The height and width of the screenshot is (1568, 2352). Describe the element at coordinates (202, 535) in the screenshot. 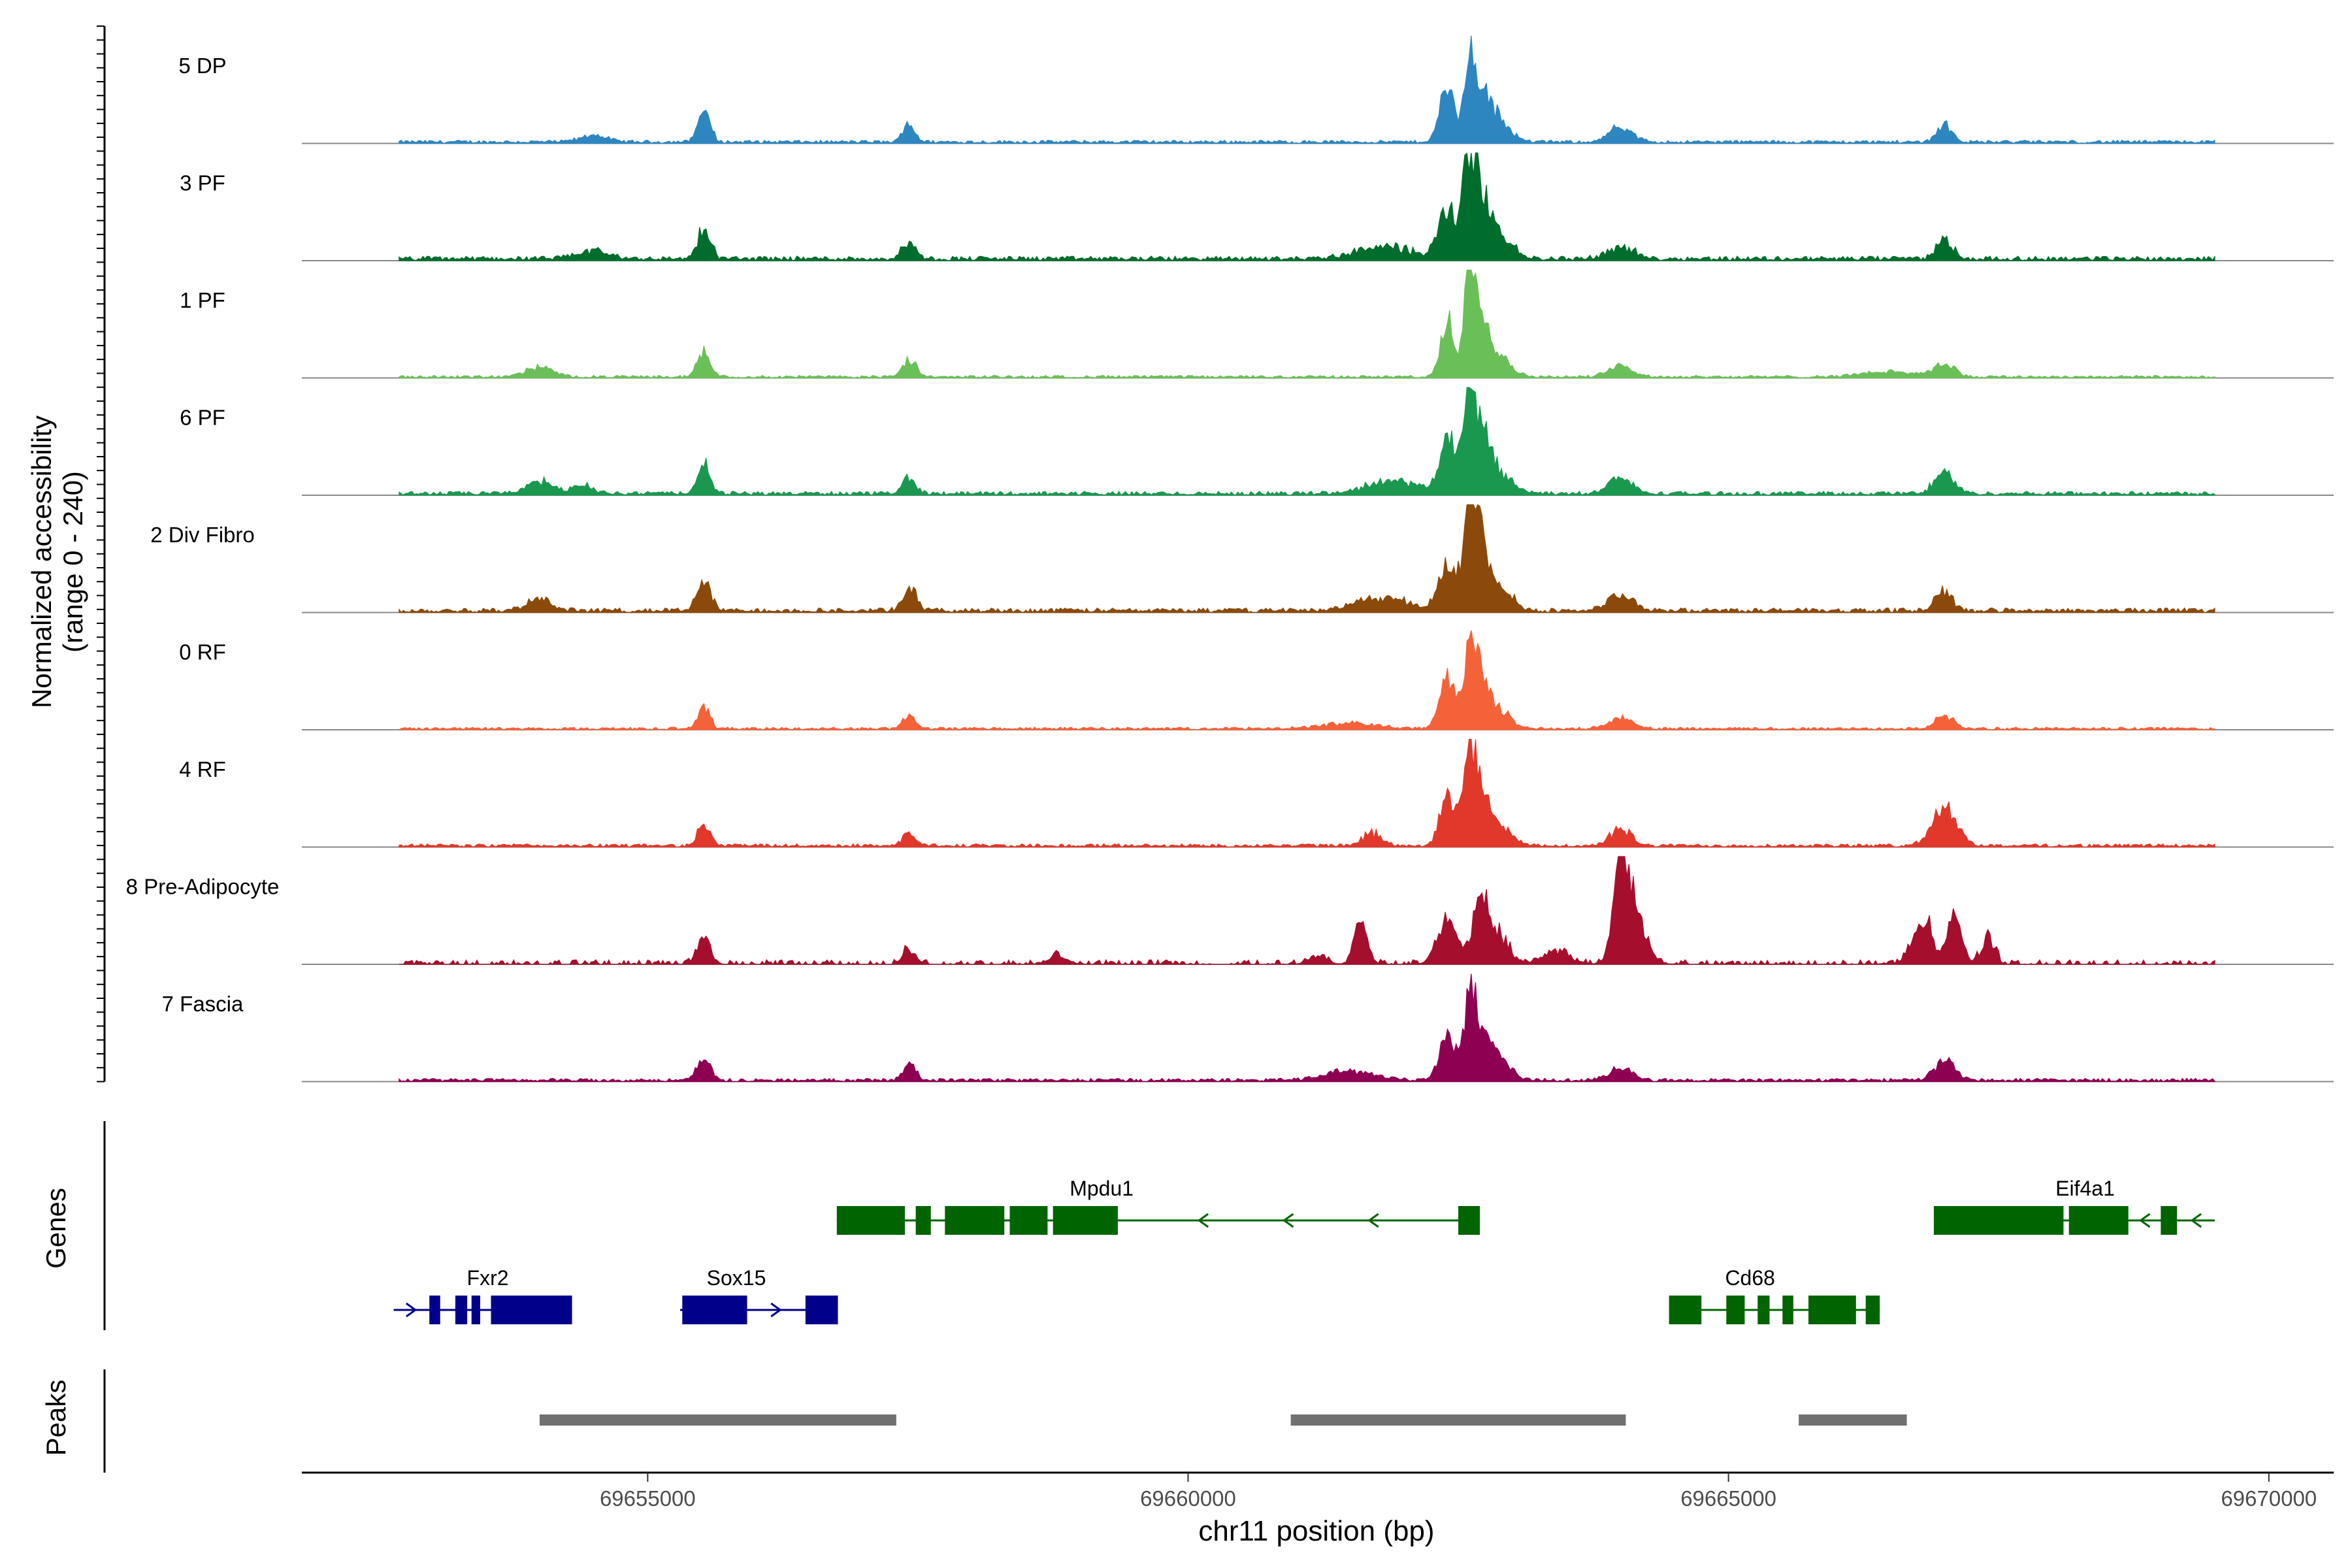

I see `track-label: 2 Div Fibro` at that location.